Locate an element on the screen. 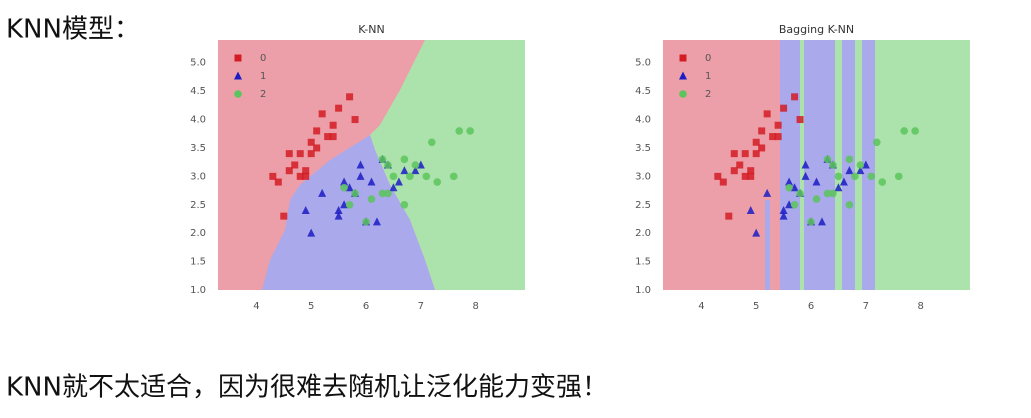 The height and width of the screenshot is (418, 1031). x-tick-label: 6 is located at coordinates (366, 306).